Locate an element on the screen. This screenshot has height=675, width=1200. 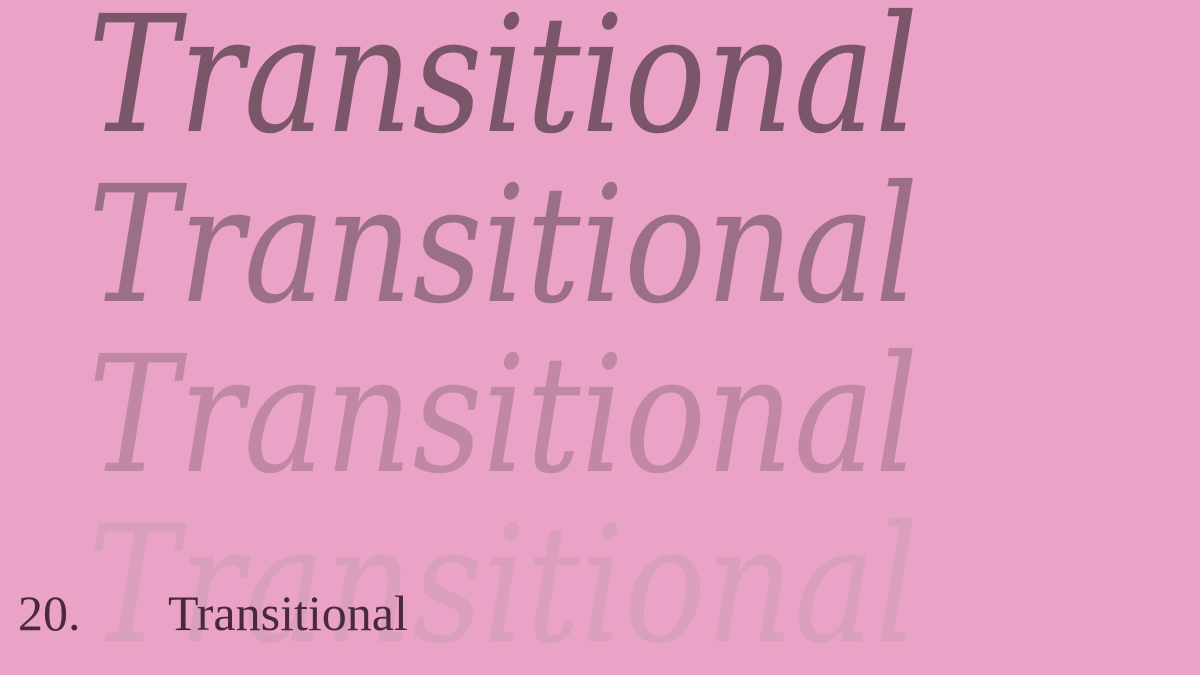
caption-number: 20. is located at coordinates (49, 613).